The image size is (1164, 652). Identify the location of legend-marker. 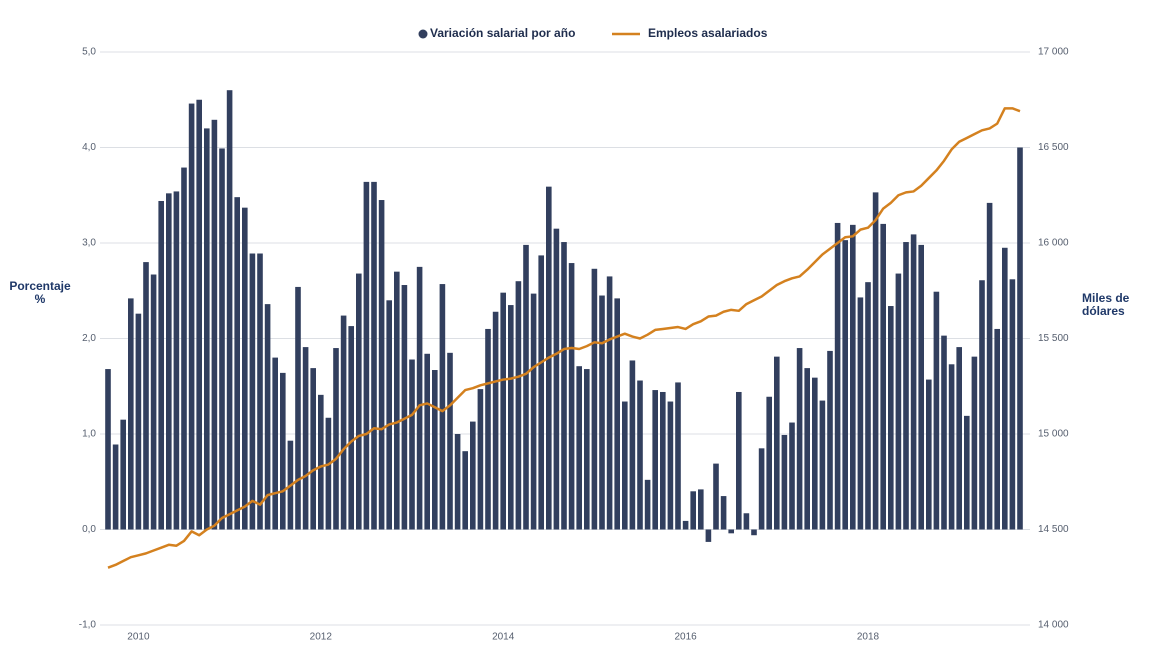
(423, 34).